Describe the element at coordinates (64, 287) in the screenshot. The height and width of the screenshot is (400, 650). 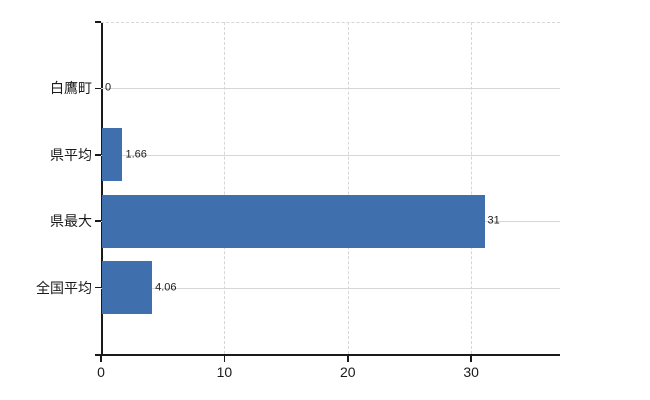
I see `category-label: 全国平均` at that location.